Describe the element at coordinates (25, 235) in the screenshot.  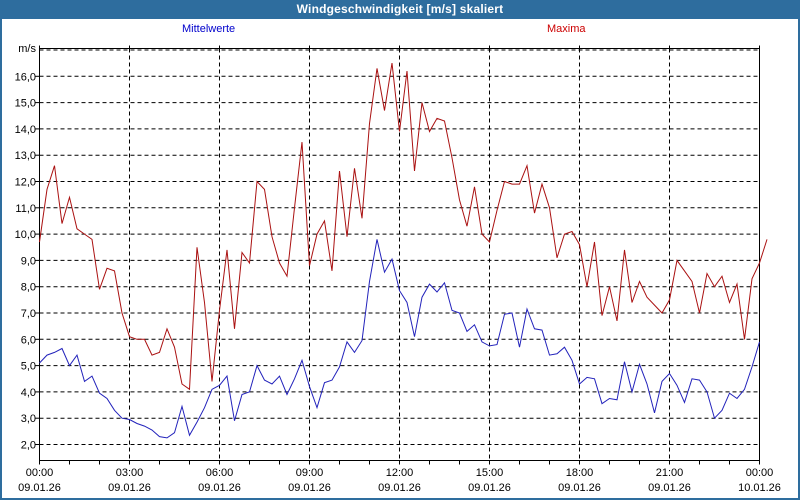
I see `y-tick-label: 10,0` at that location.